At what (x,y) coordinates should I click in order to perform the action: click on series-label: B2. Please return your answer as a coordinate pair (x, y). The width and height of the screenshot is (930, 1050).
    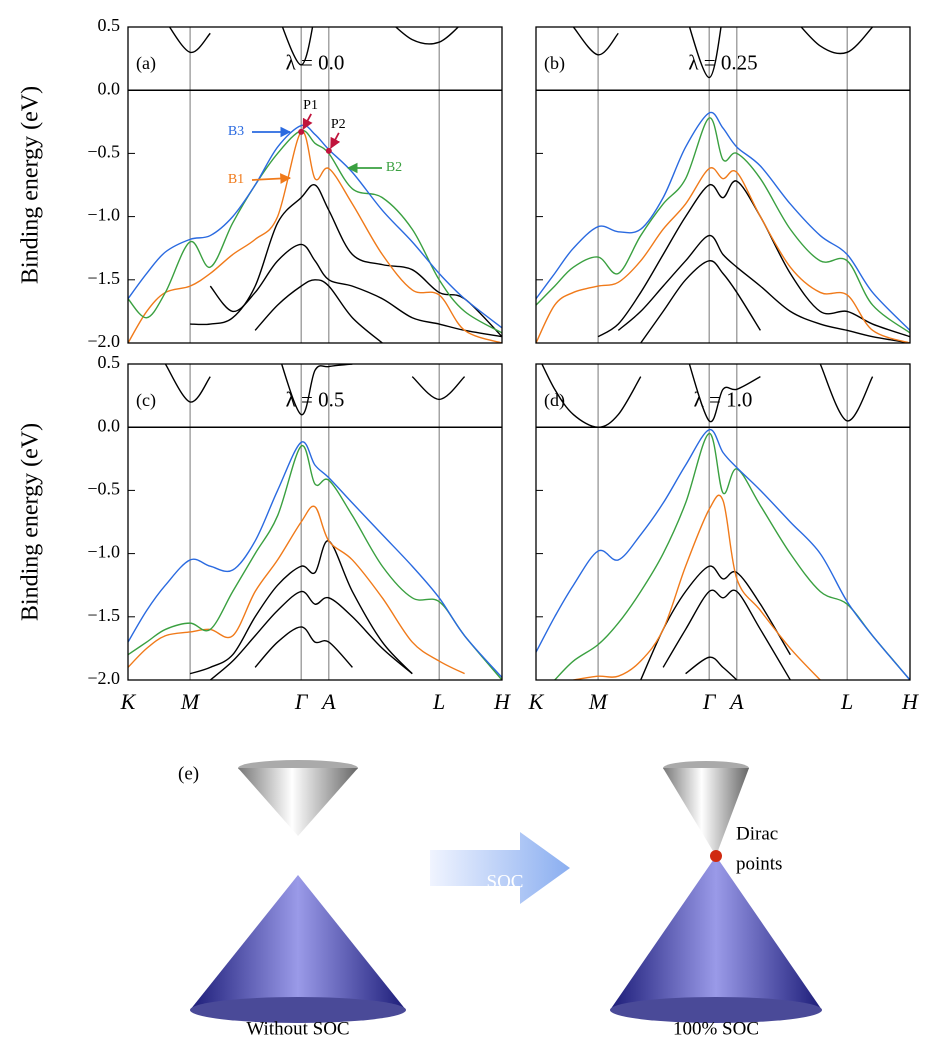
    Looking at the image, I should click on (394, 167).